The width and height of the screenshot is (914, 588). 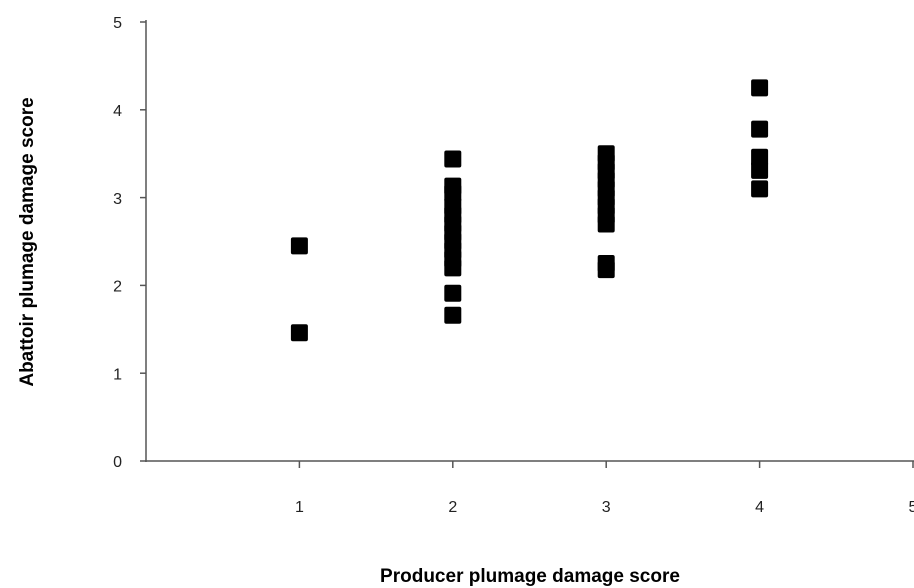 What do you see at coordinates (530, 576) in the screenshot?
I see `x-axis-title: Producer plumage damage score` at bounding box center [530, 576].